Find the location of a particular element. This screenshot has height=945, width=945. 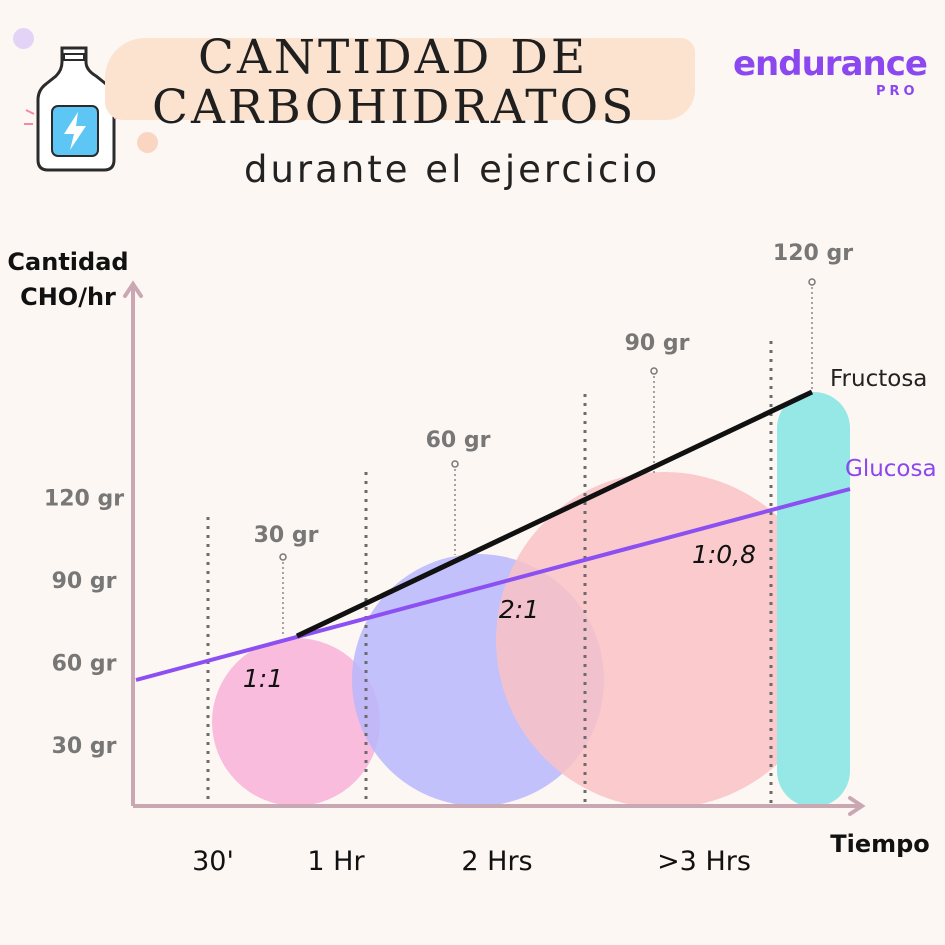

title-highlight is located at coordinates (400, 79).